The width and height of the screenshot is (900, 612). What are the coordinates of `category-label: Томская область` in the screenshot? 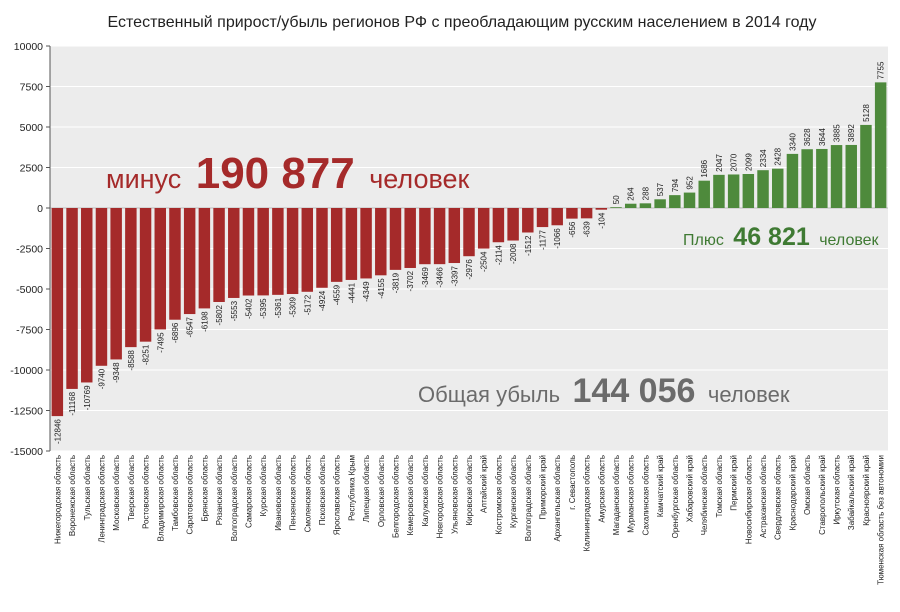 It's located at (719, 486).